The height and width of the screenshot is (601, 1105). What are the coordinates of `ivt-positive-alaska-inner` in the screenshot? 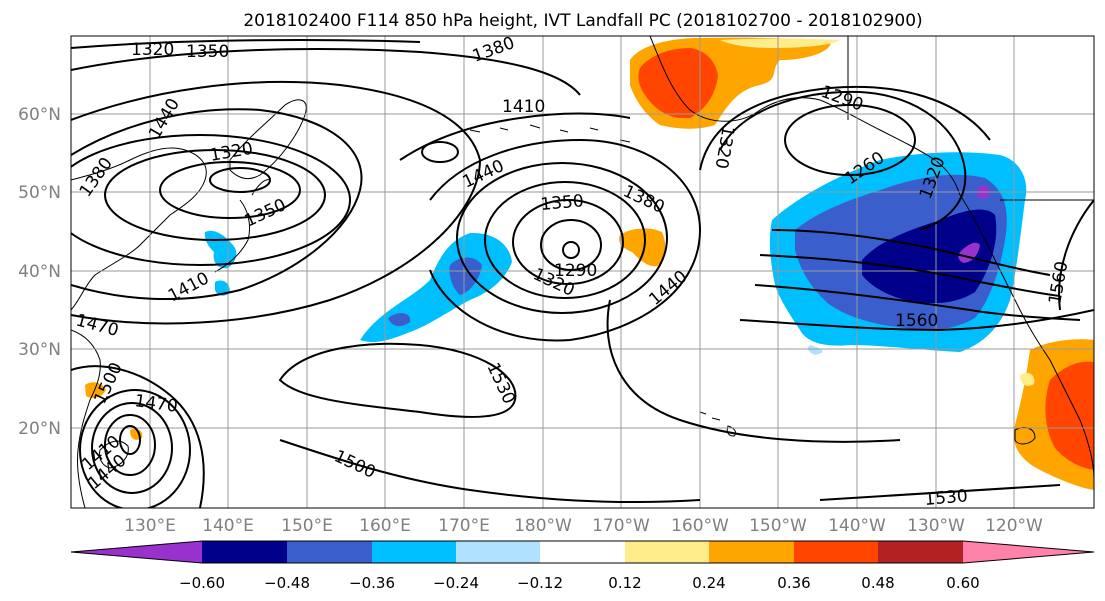 It's located at (678, 83).